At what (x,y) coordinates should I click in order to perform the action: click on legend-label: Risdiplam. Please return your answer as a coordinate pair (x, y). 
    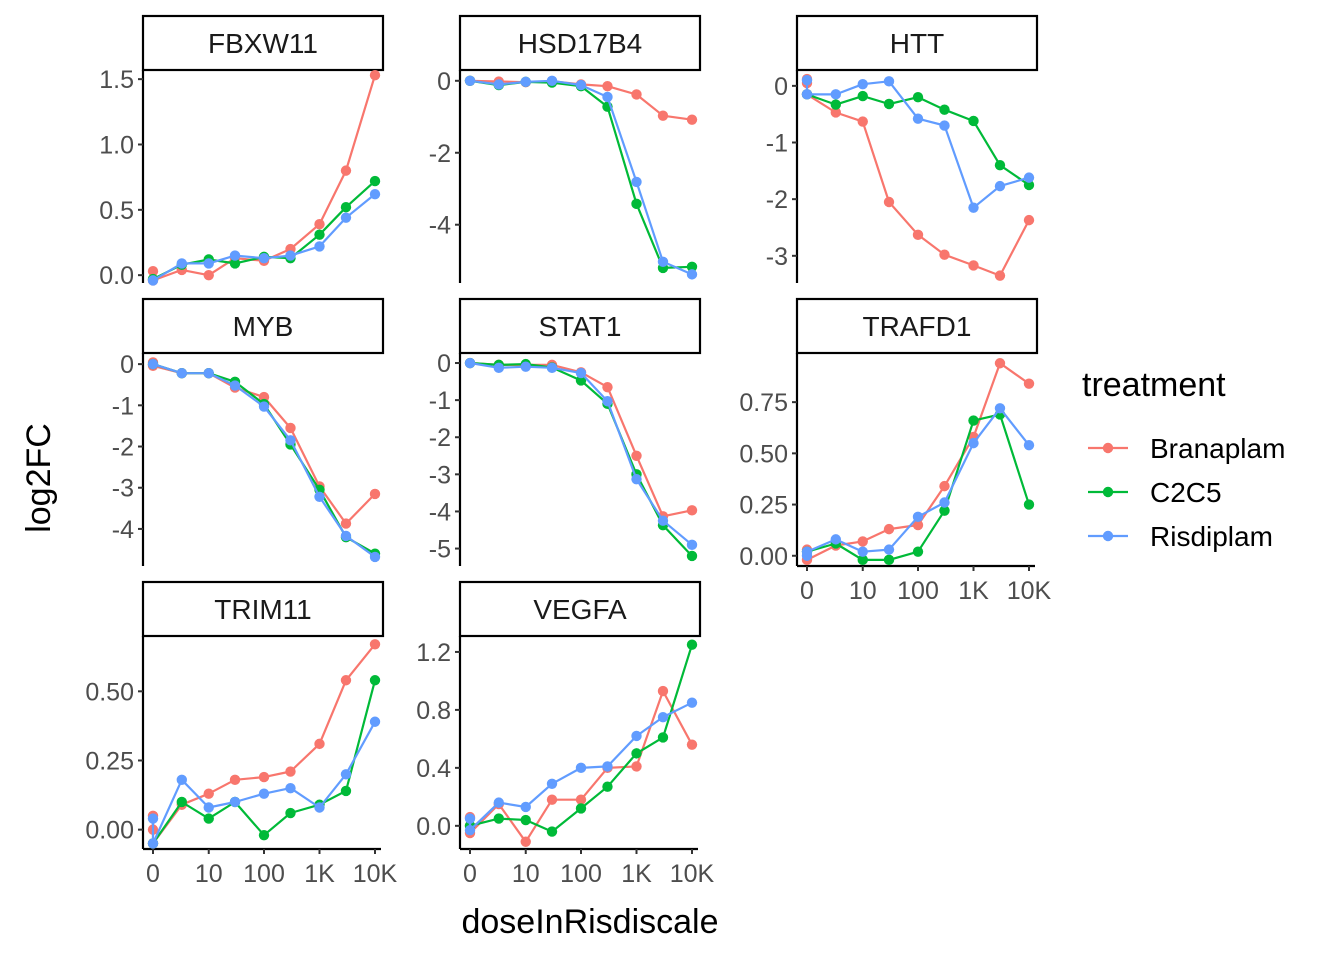
    Looking at the image, I should click on (1211, 536).